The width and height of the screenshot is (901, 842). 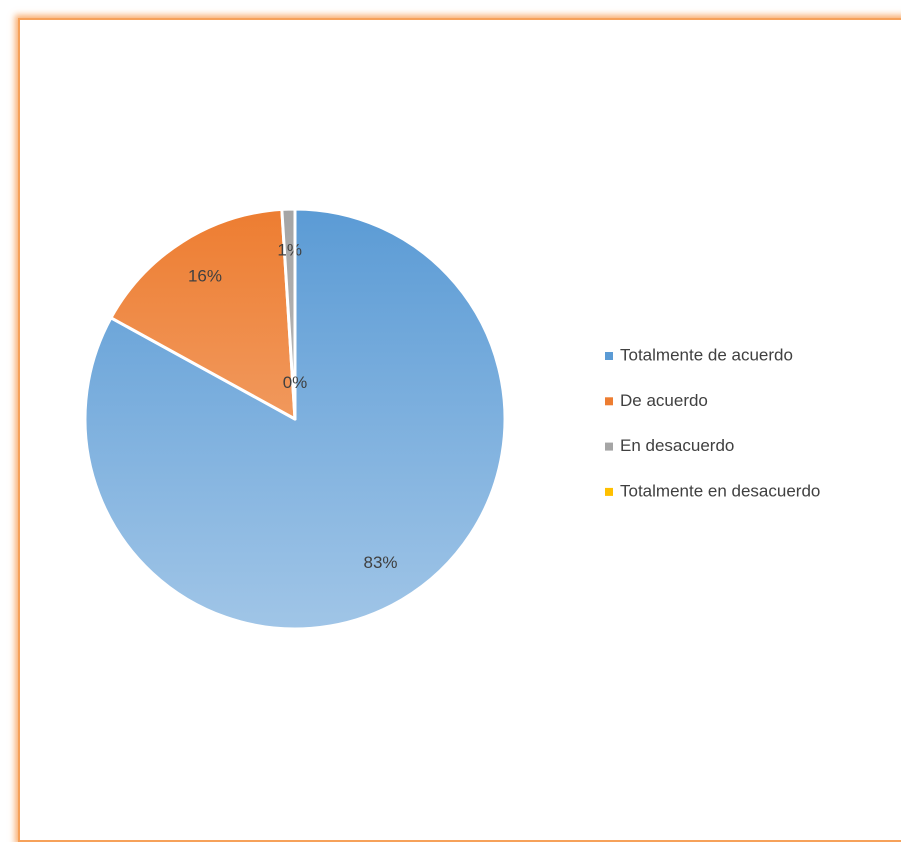 What do you see at coordinates (289, 250) in the screenshot?
I see `data-label: 1%` at bounding box center [289, 250].